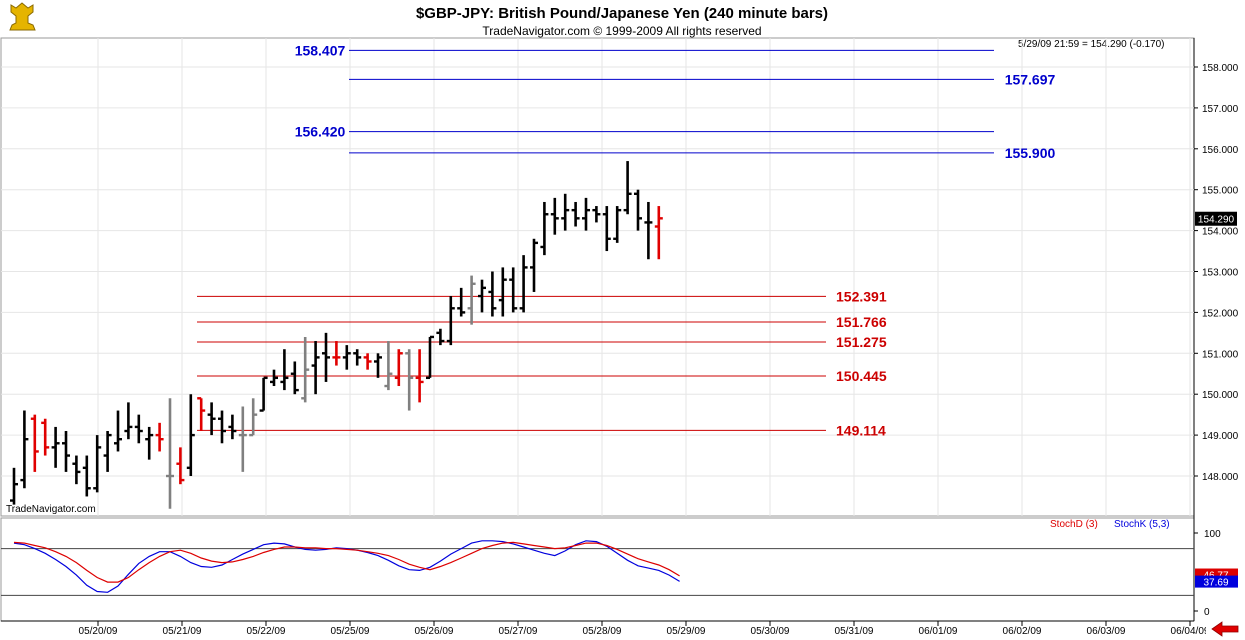  I want to click on x-tick-label: 05/20/09, so click(98, 631).